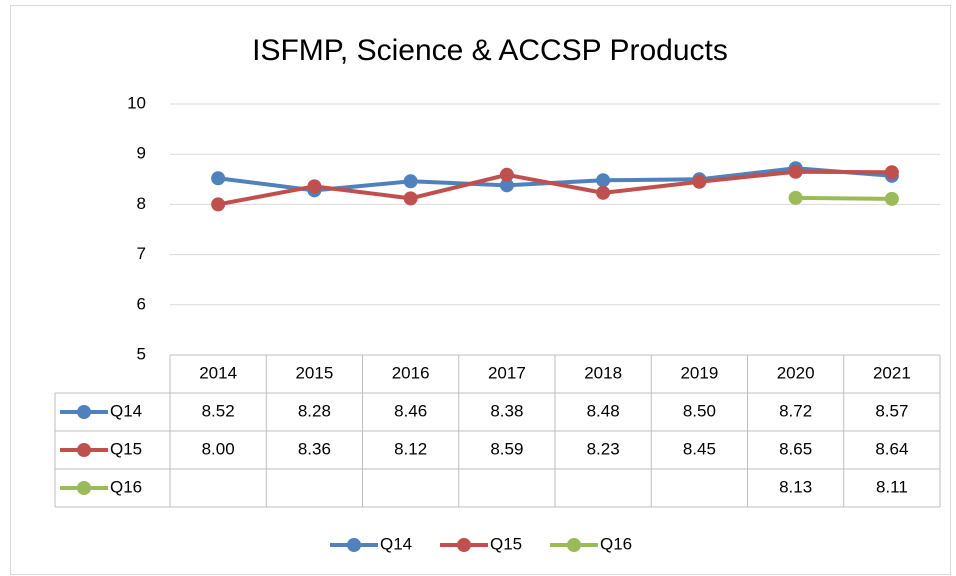 This screenshot has height=576, width=956. I want to click on table-value: 8.50, so click(699, 410).